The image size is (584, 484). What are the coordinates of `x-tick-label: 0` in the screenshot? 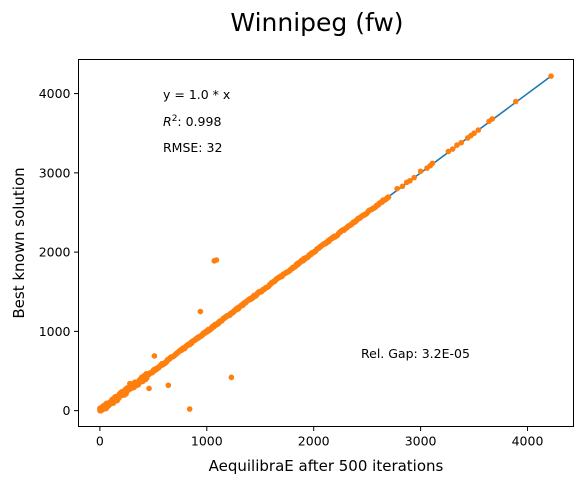 It's located at (100, 441).